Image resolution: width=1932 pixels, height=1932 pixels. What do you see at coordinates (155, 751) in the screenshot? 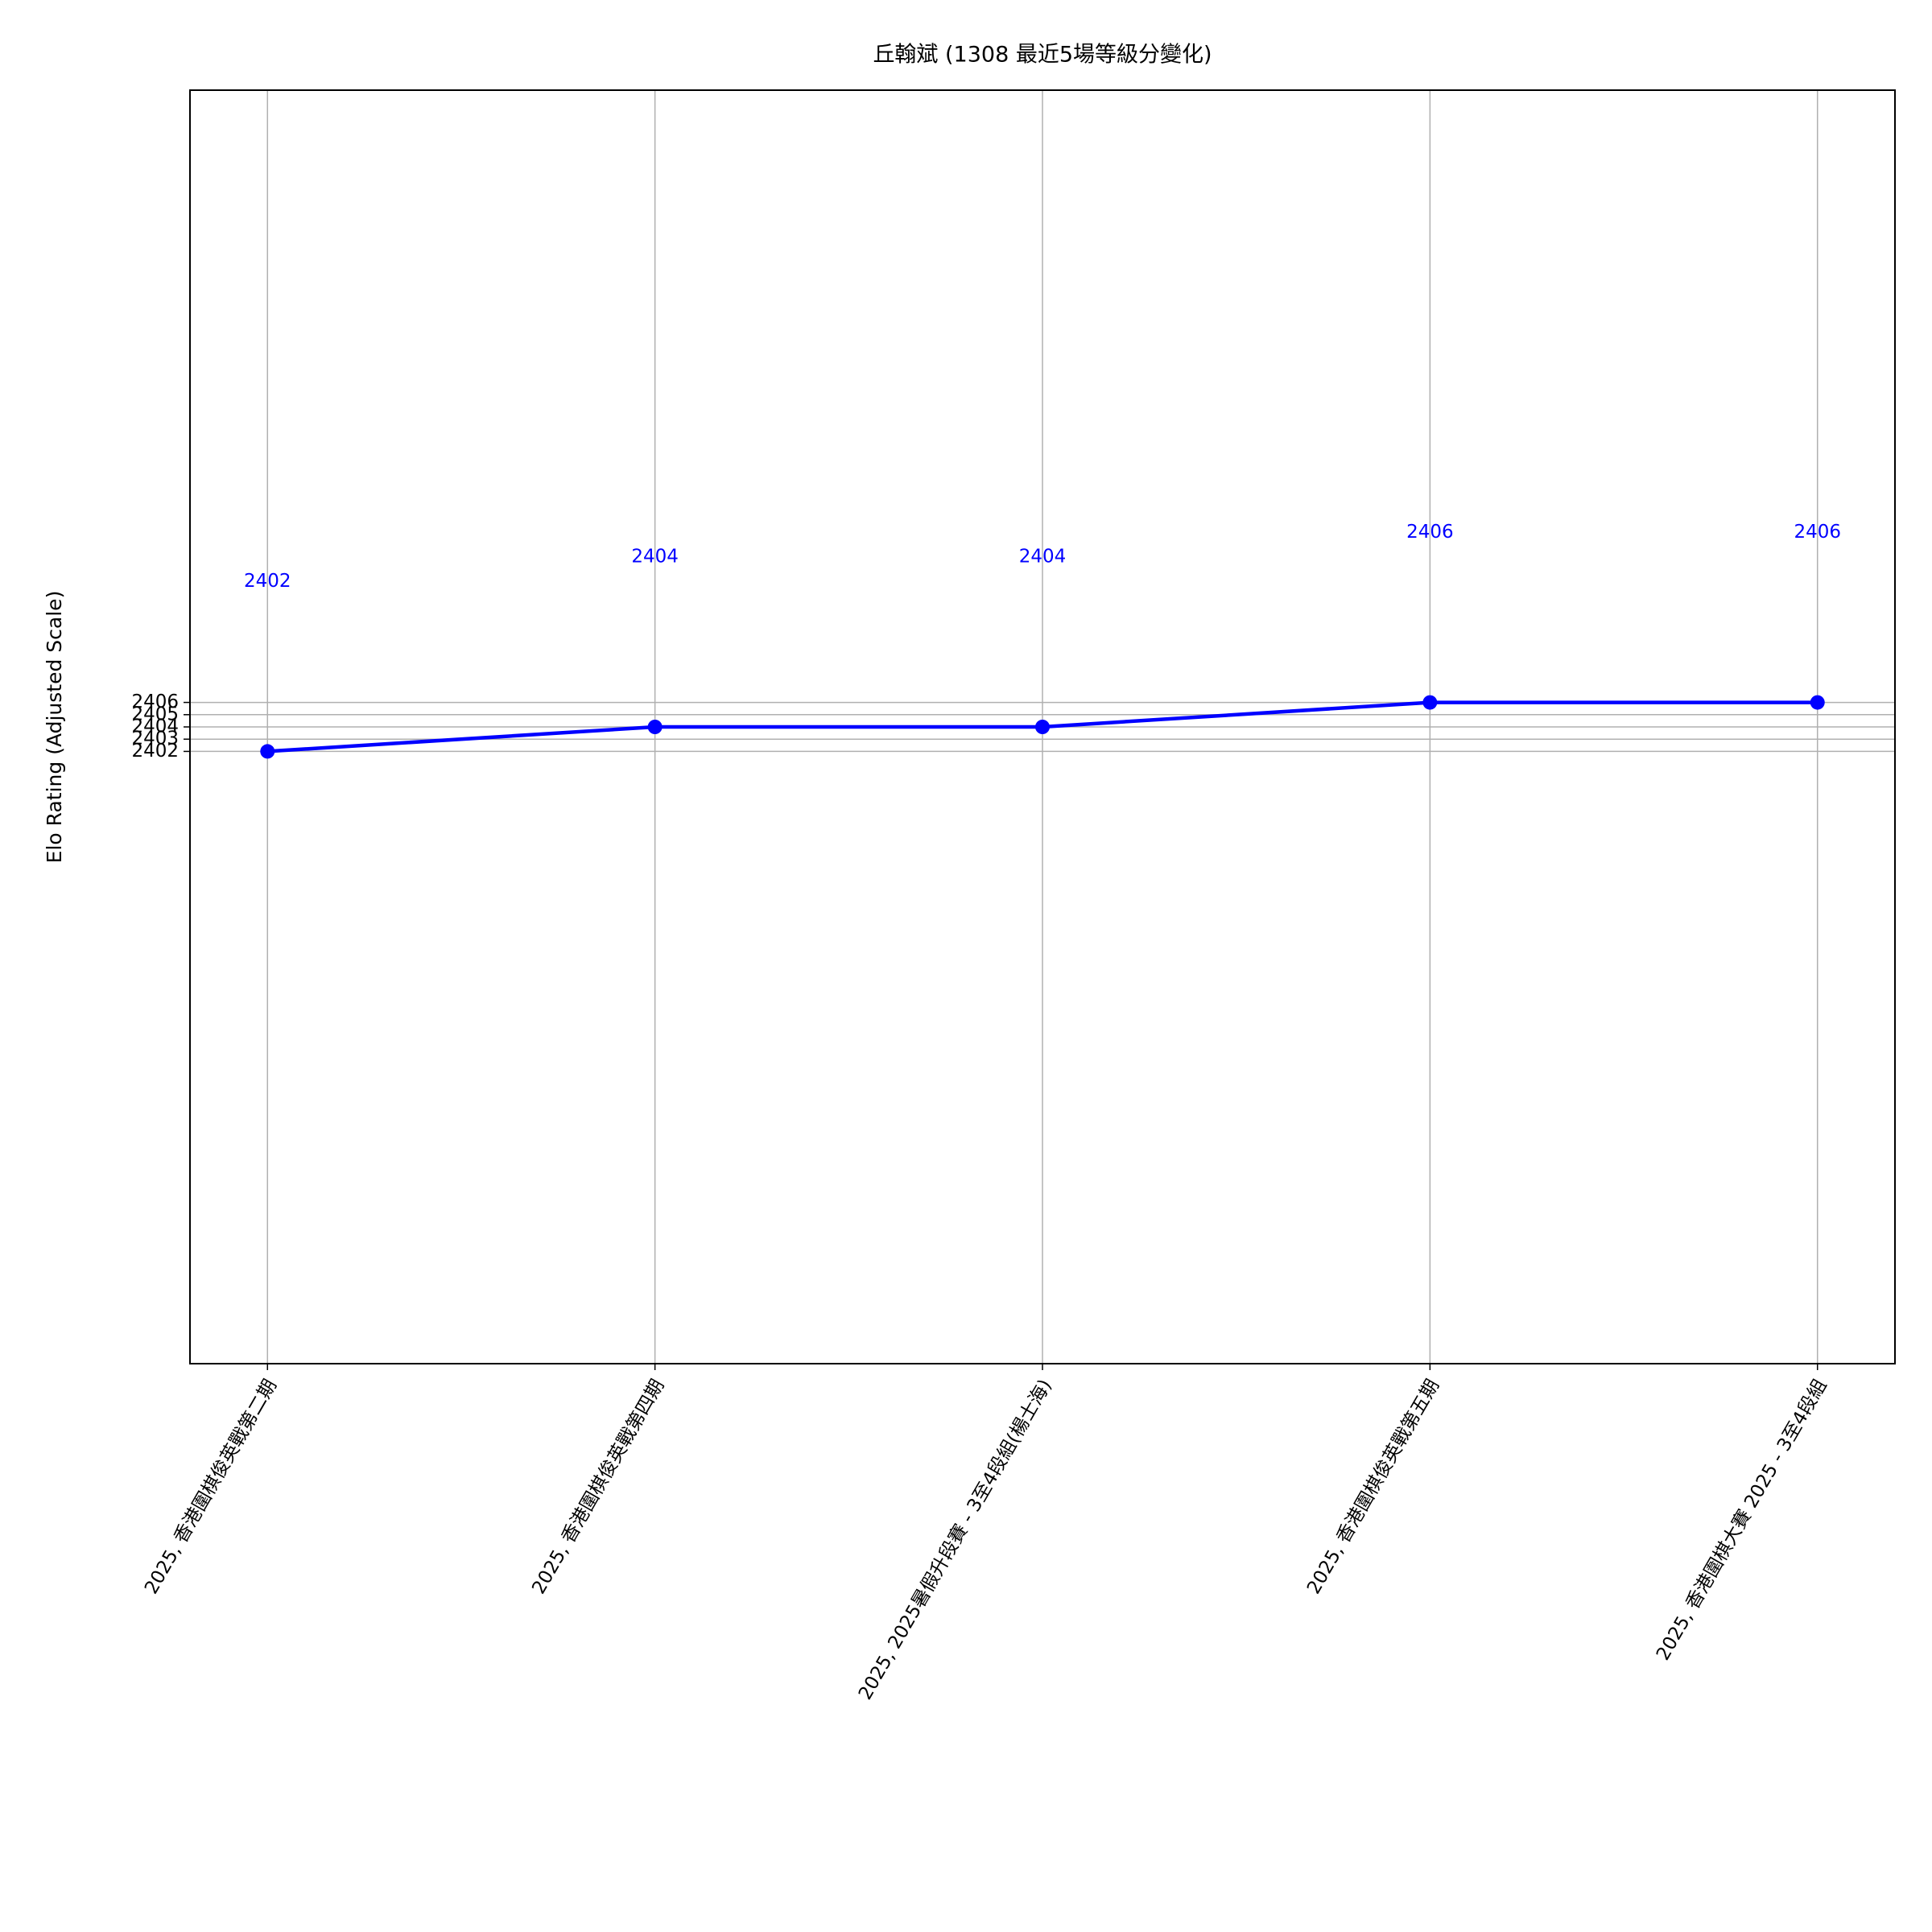
I see `y-tick-label: 2402` at bounding box center [155, 751].